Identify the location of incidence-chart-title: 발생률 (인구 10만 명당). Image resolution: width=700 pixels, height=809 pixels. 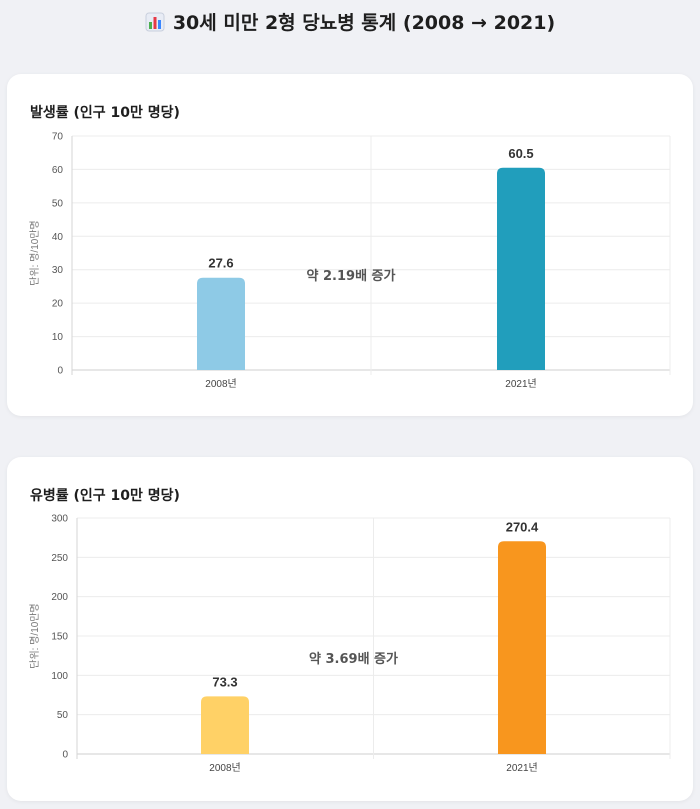
(105, 113).